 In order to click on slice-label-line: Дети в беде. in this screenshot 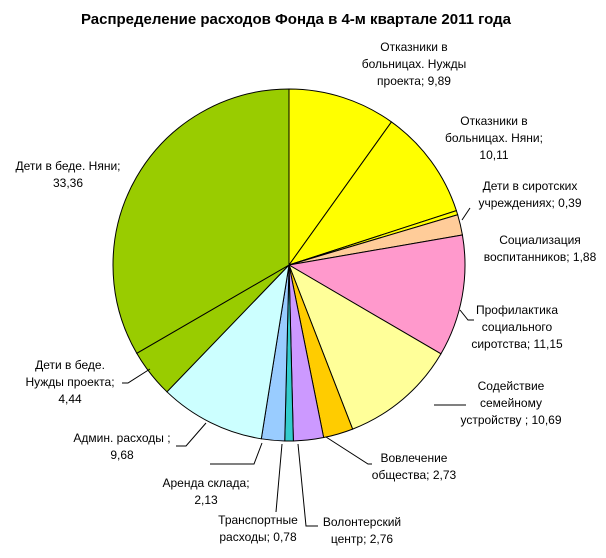, I will do `click(70, 365)`.